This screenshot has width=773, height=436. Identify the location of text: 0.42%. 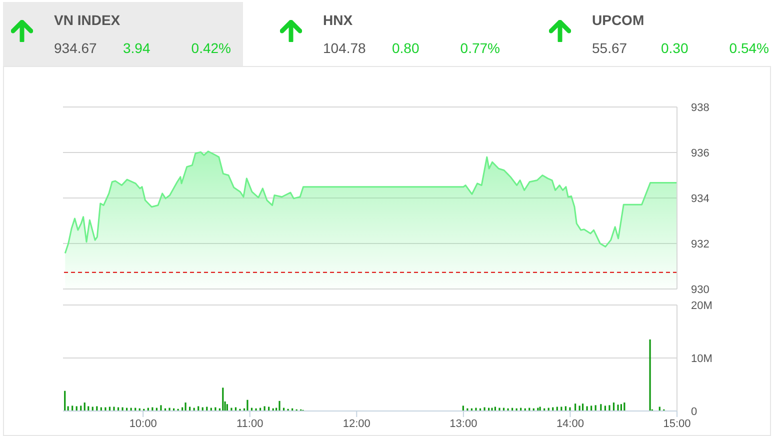
(211, 48).